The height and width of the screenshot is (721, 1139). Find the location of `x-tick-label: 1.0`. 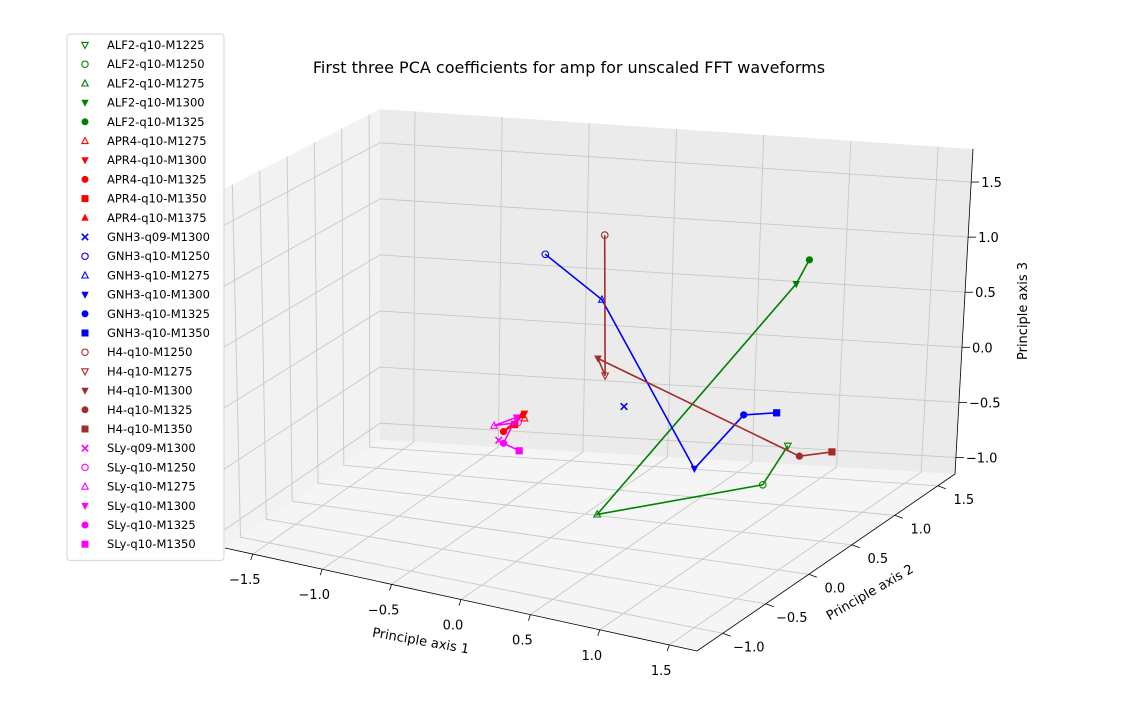

x-tick-label: 1.0 is located at coordinates (591, 656).